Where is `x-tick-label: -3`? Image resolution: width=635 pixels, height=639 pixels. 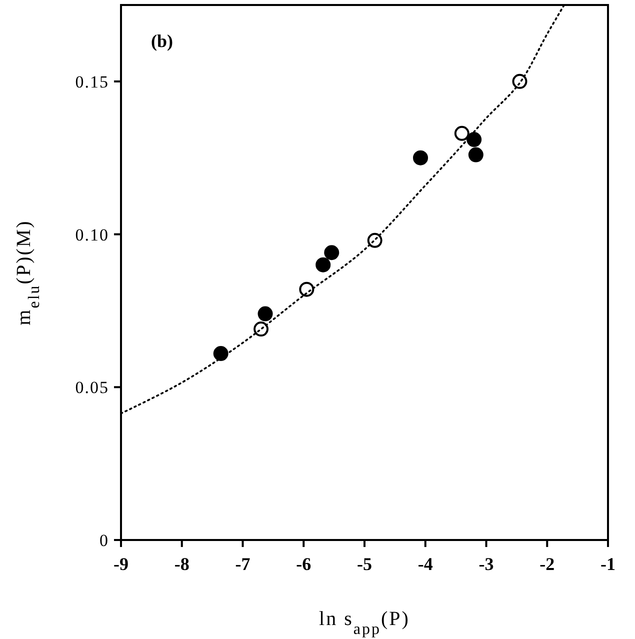
x-tick-label: -3 is located at coordinates (486, 564).